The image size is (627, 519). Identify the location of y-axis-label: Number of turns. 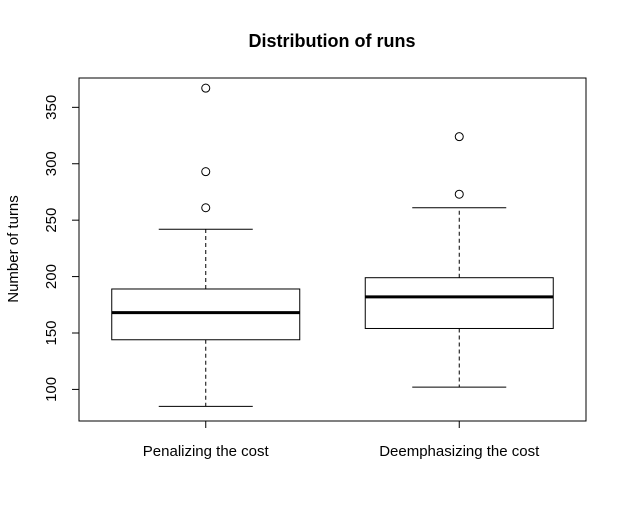
(13, 249).